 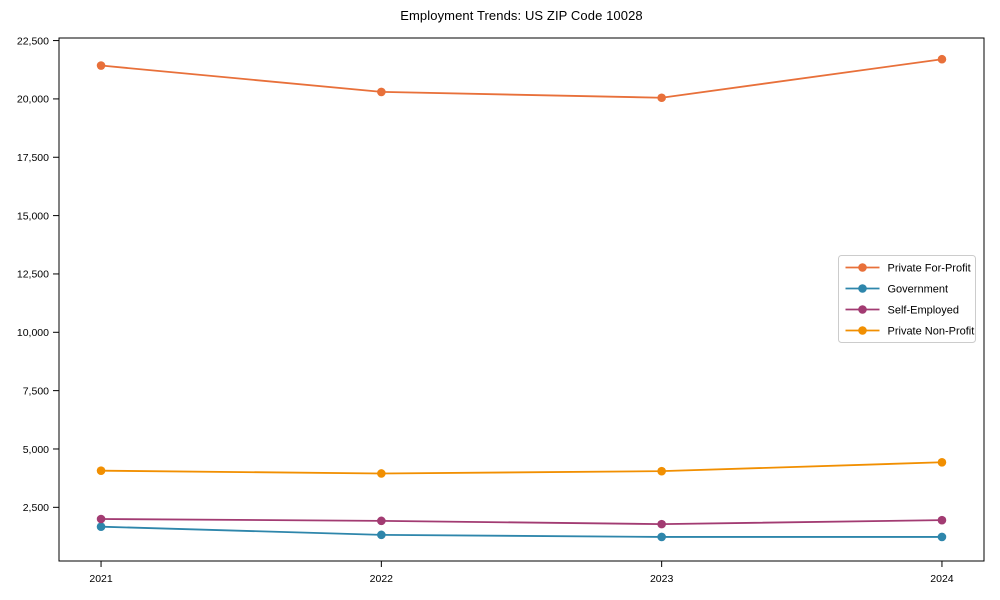 I want to click on legend-marker-private-non-profit, so click(x=862, y=330).